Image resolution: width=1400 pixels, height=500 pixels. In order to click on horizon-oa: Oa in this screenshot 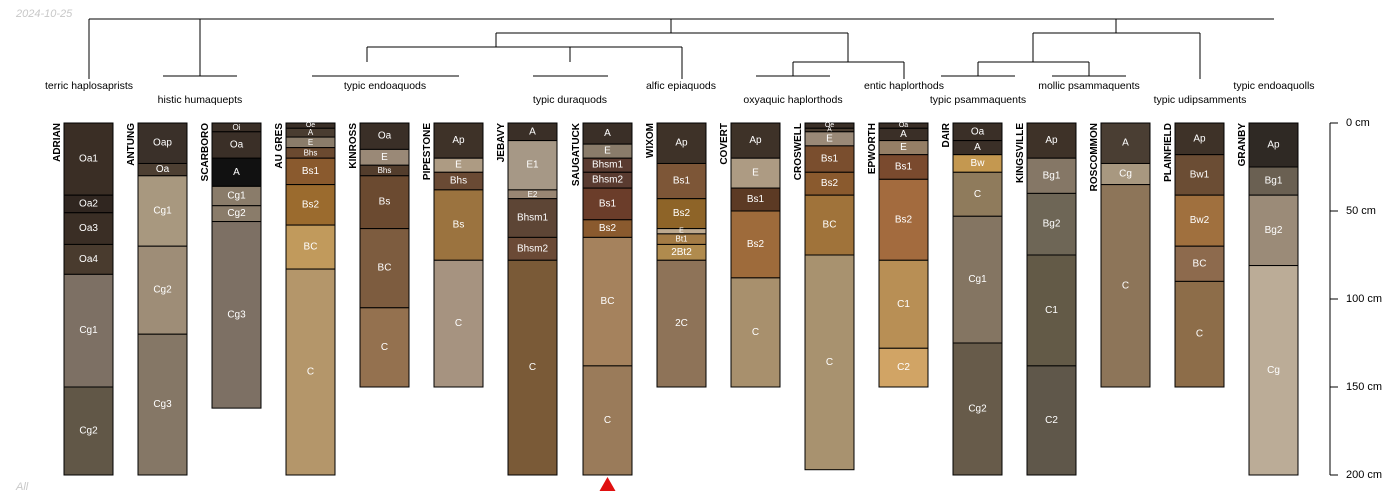, I will do `click(977, 132)`.